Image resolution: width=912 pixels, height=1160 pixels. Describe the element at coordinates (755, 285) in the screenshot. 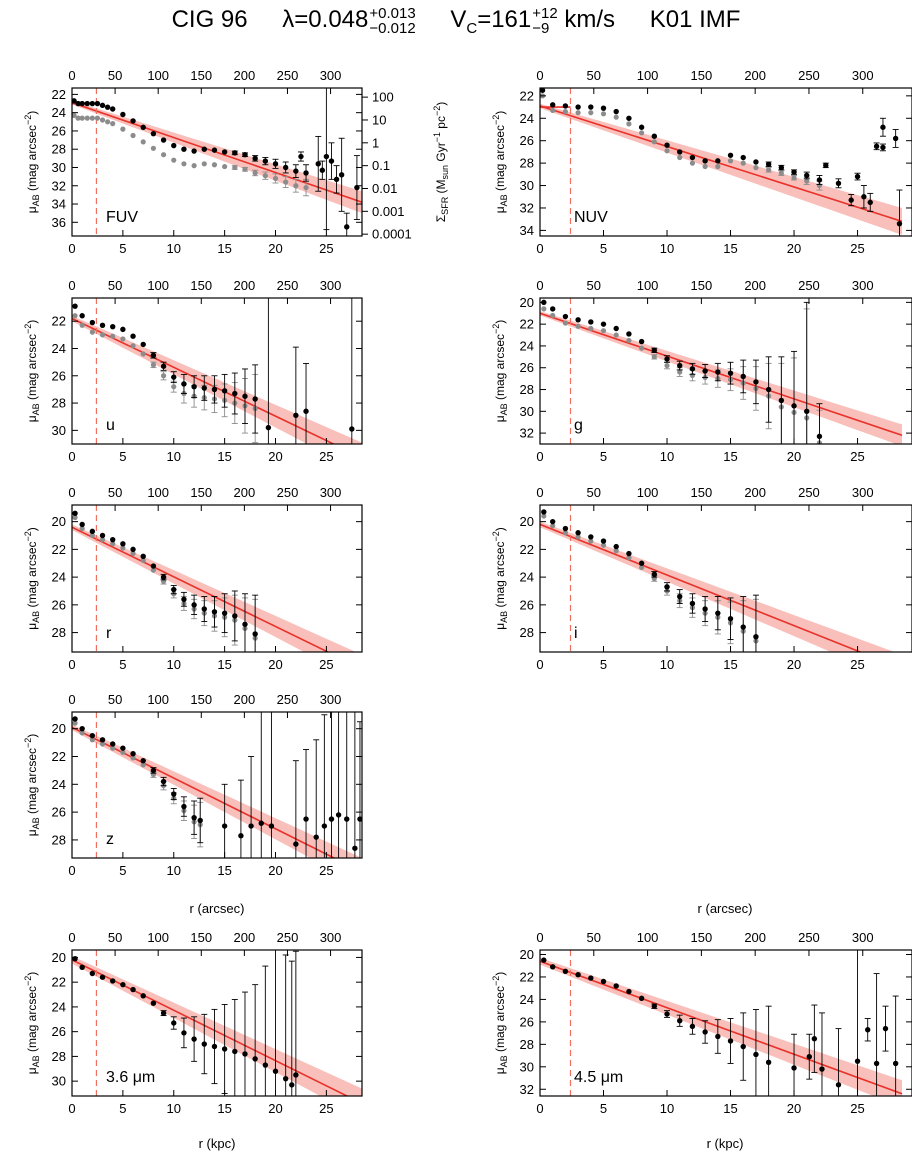

I see `top-tick-label: 200` at that location.